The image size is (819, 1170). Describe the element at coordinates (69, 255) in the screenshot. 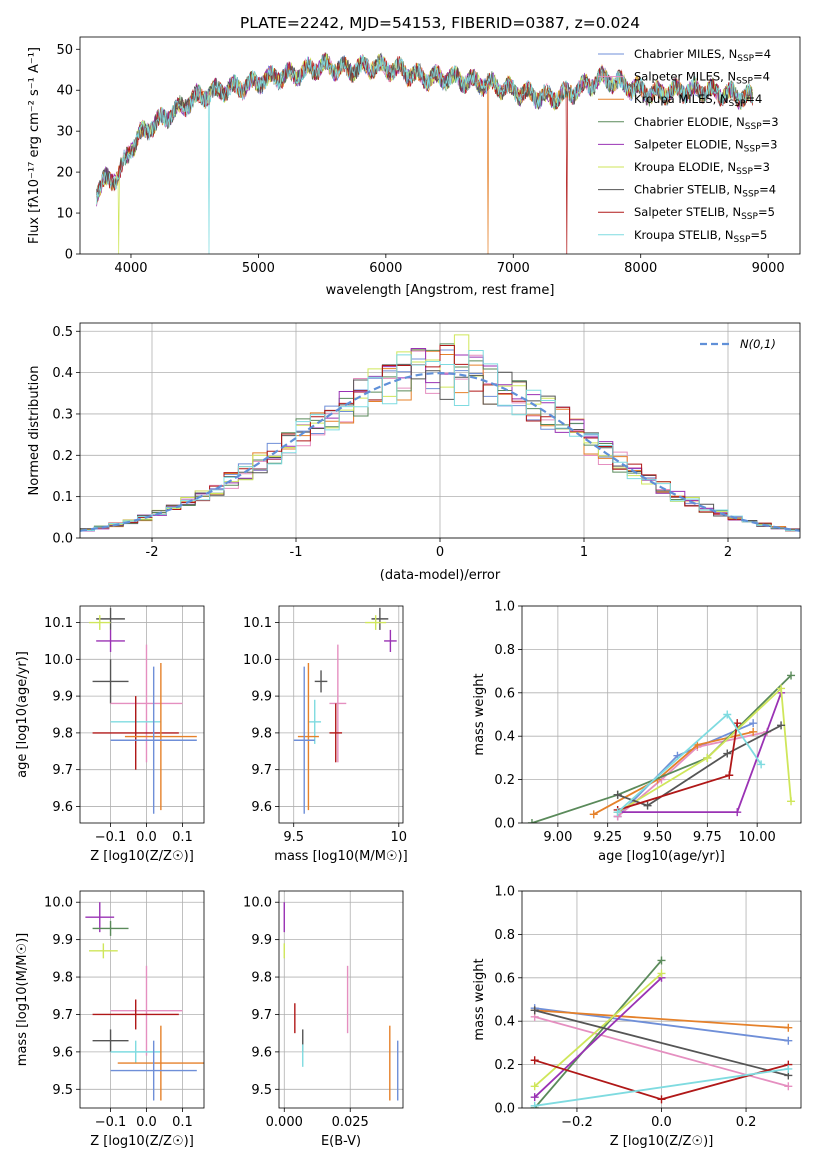

I see `y-tick-label: 0` at that location.